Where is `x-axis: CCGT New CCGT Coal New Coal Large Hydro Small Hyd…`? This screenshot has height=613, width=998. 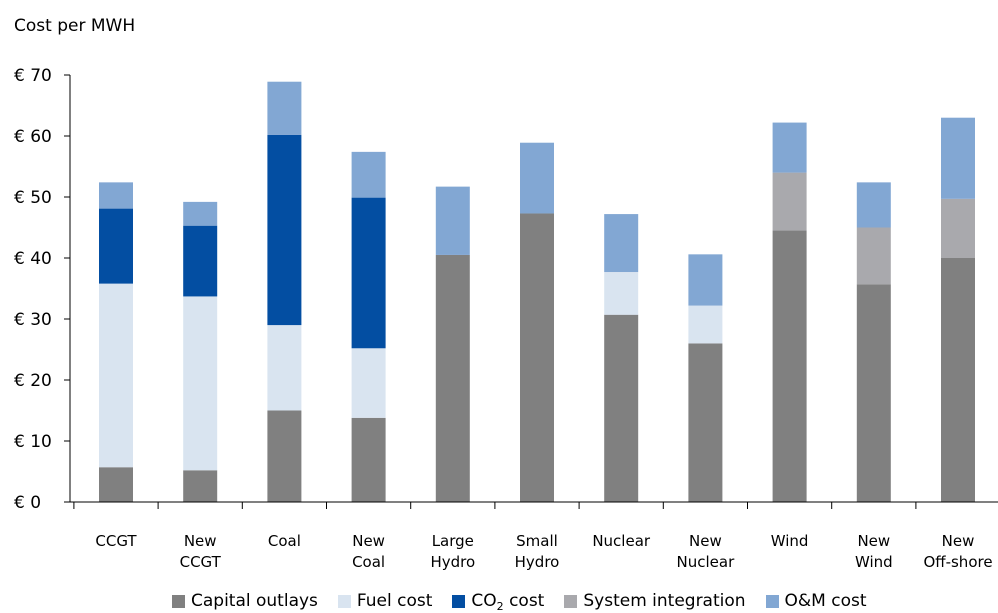 x-axis: CCGT New CCGT Coal New Coal Large Hydro Small Hyd… is located at coordinates (534, 536).